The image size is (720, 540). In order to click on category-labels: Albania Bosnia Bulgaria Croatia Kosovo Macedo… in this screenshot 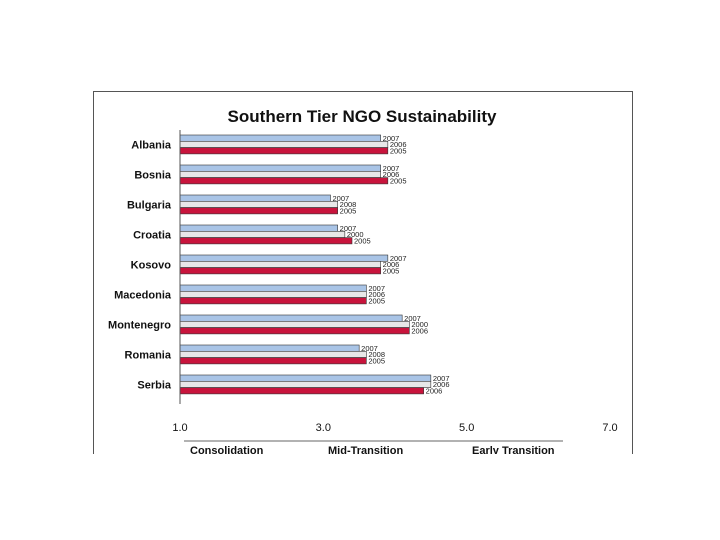, I will do `click(140, 265)`.